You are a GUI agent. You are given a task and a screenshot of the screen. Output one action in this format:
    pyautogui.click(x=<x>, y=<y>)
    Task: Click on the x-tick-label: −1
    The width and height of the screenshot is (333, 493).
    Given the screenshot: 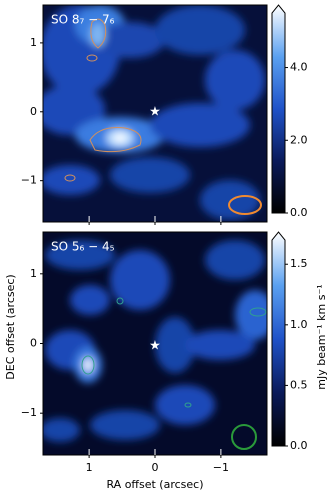 What is the action you would take?
    pyautogui.click(x=221, y=467)
    